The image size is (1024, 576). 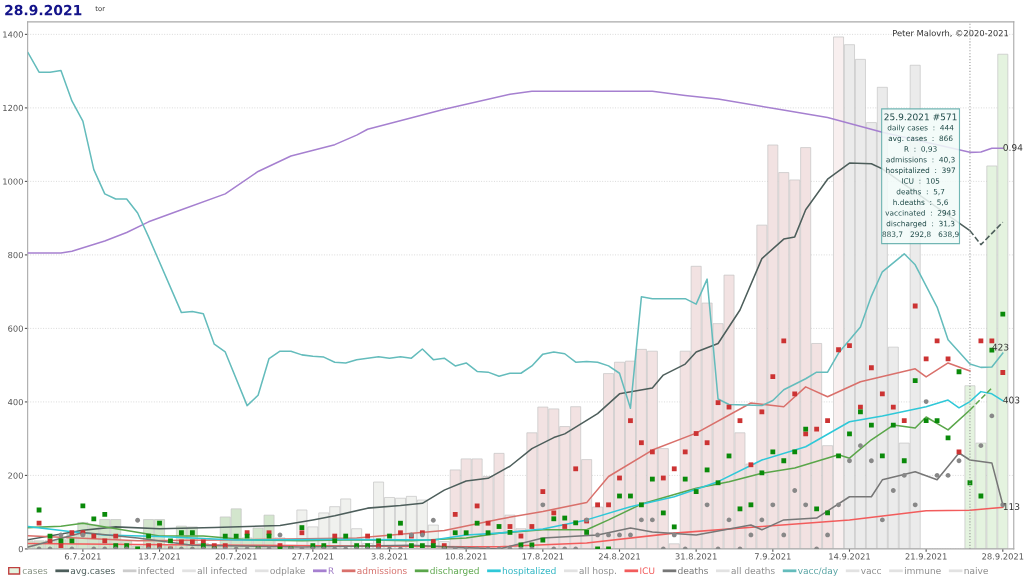 I want to click on x-tick-label: 28.9.2021, so click(x=1003, y=556).